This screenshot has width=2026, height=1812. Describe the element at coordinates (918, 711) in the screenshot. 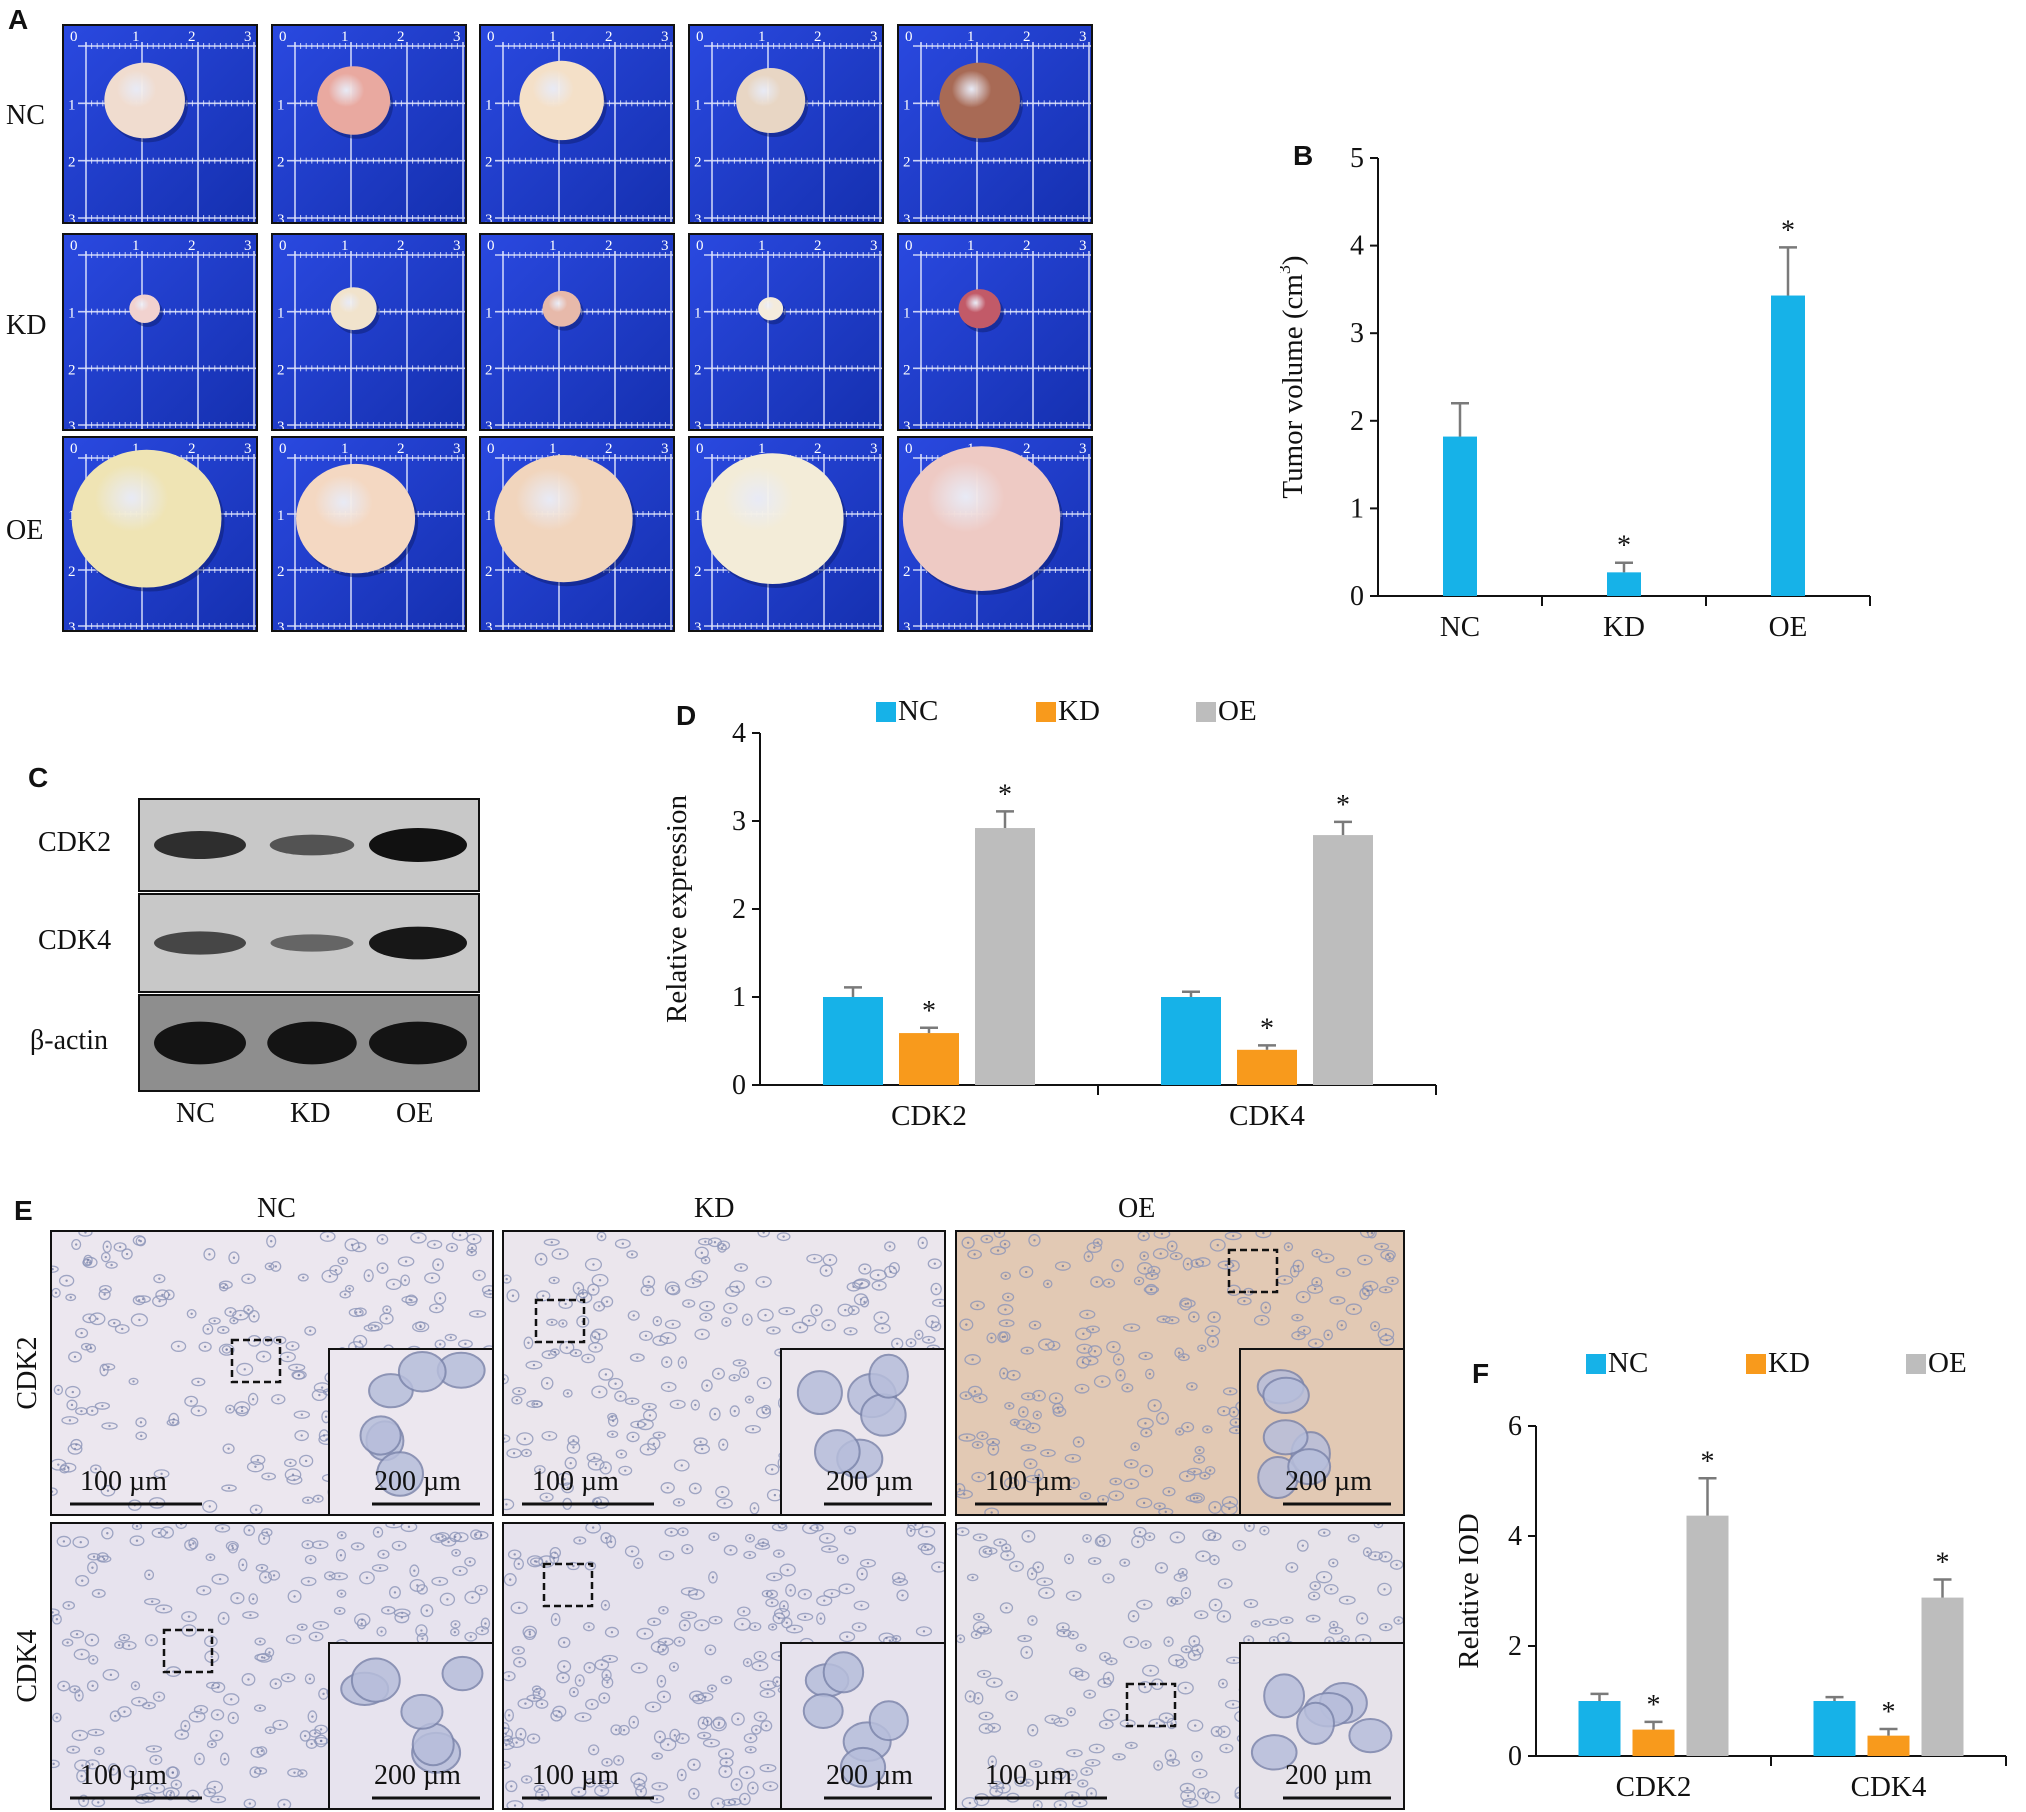

I see `legend-label: NC` at that location.